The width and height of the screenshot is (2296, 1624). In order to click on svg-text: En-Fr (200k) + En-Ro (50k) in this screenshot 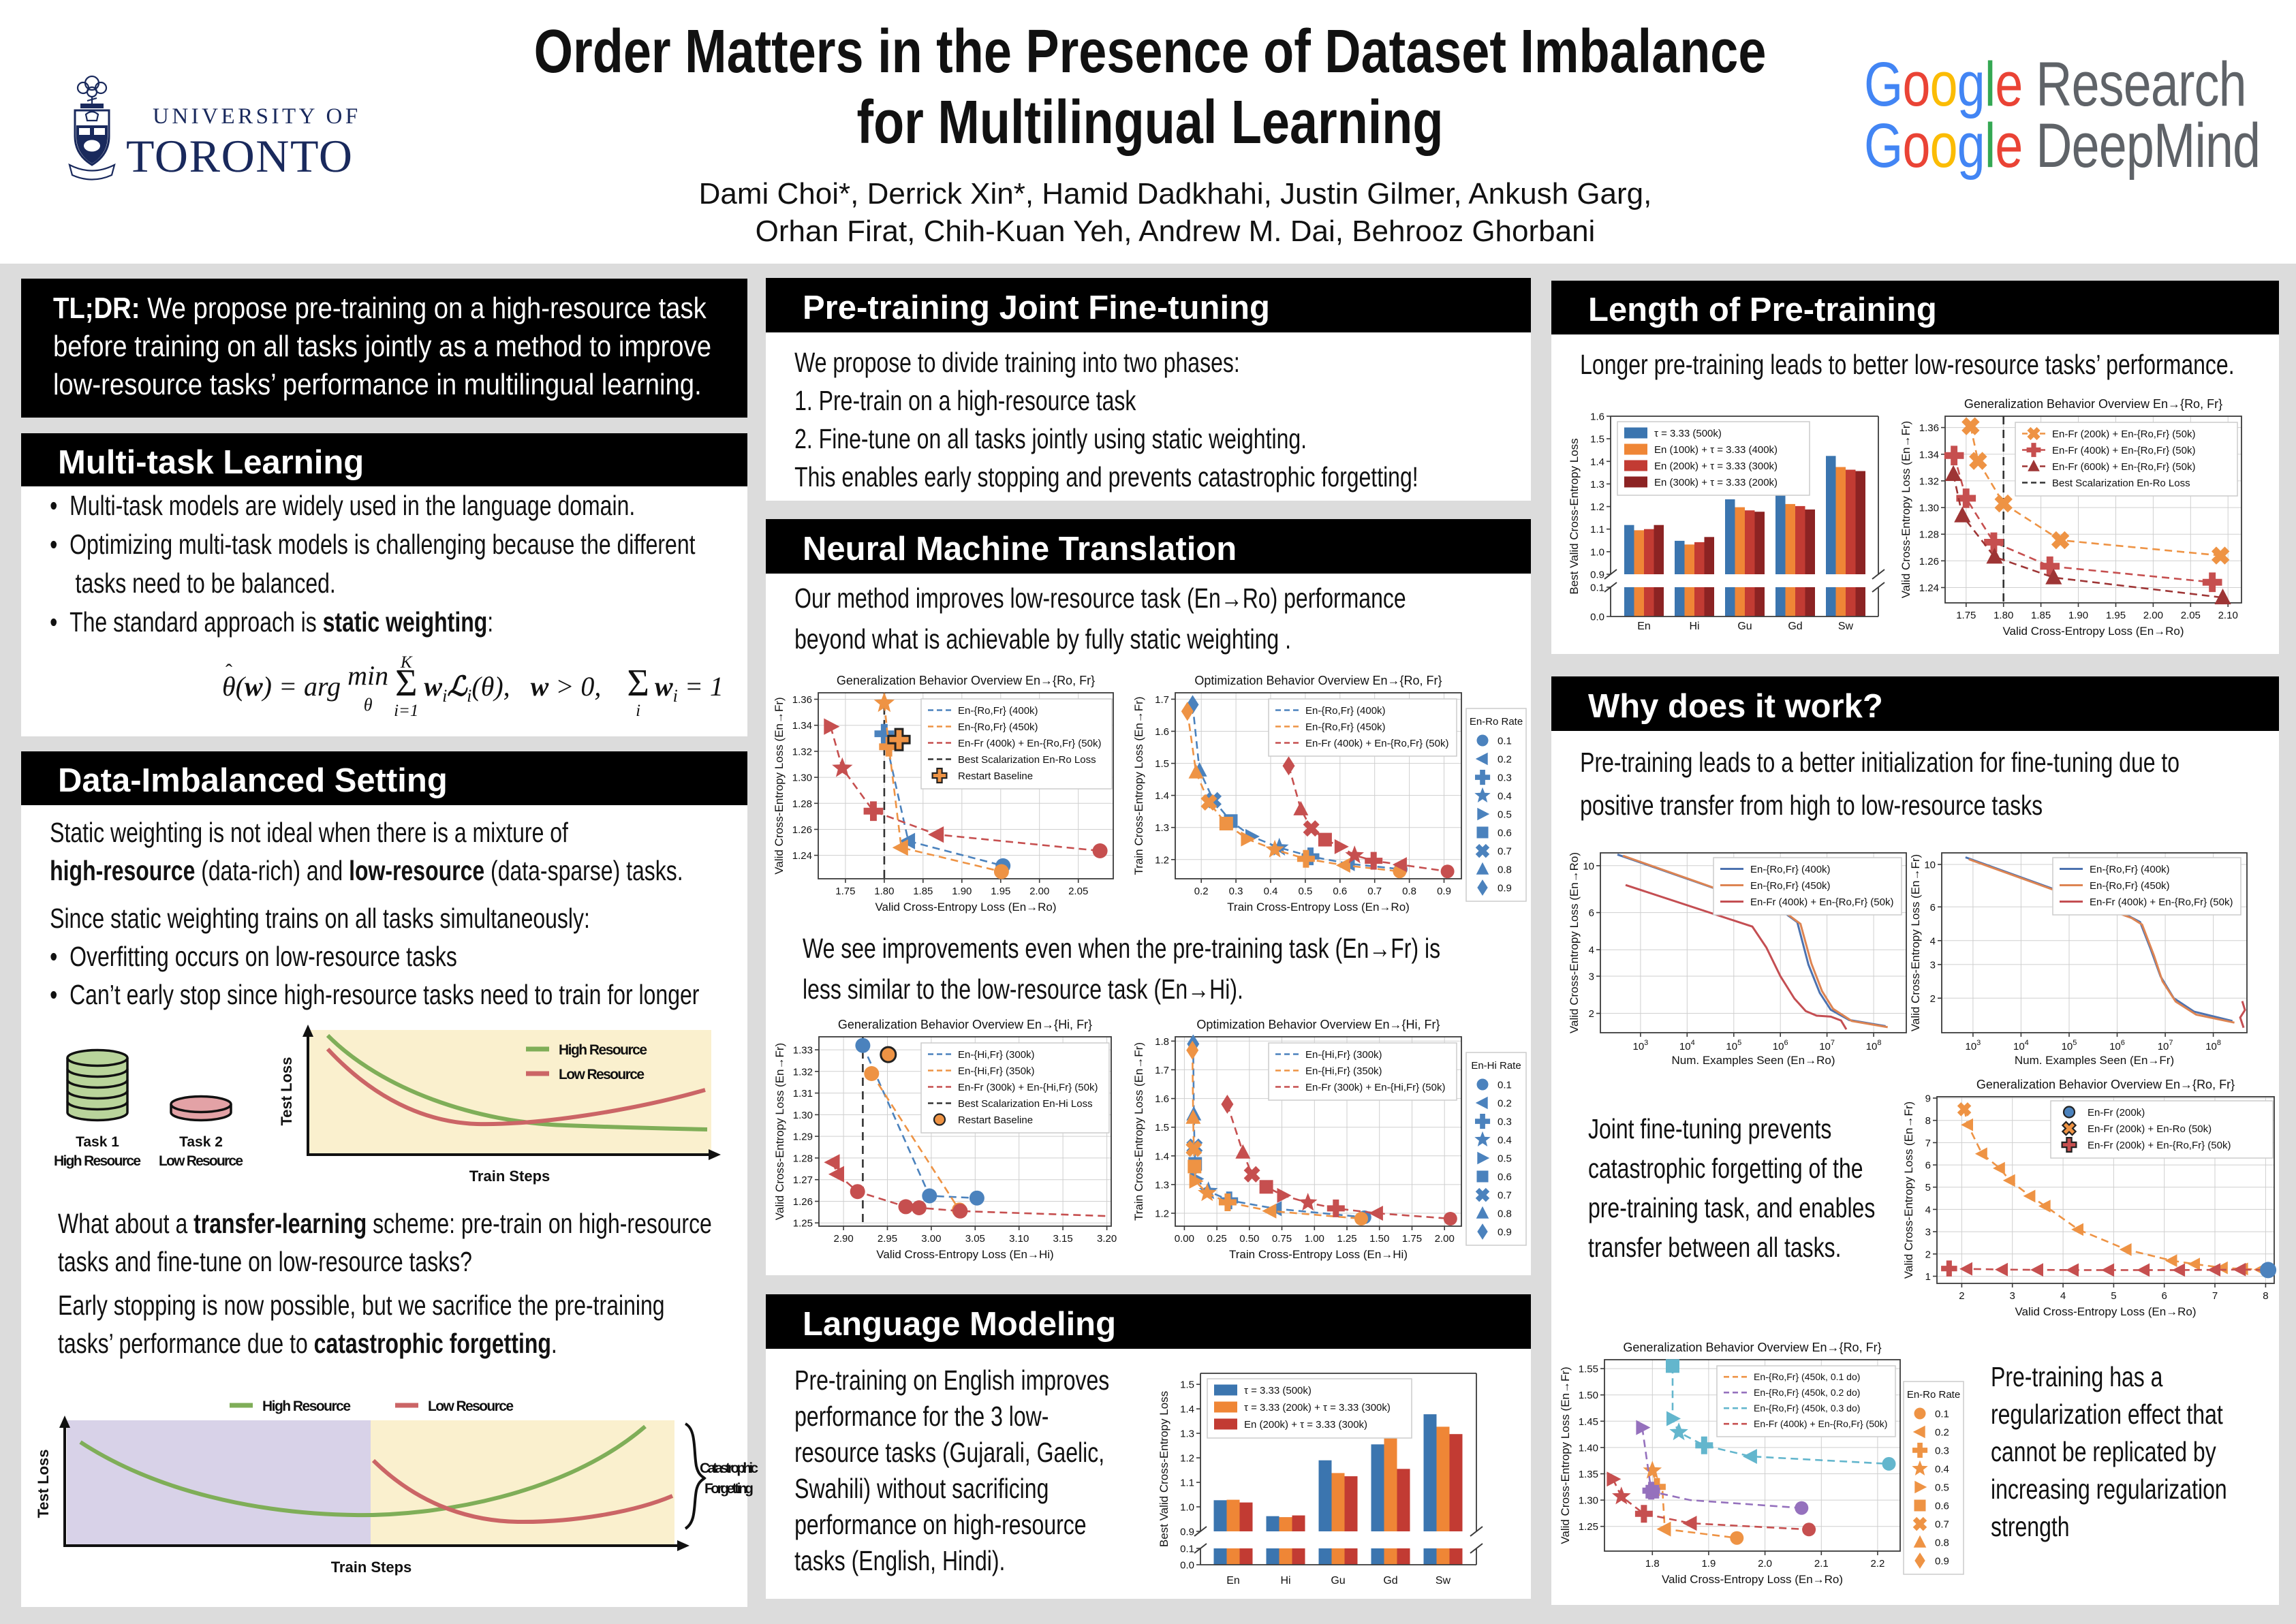, I will do `click(2150, 1129)`.